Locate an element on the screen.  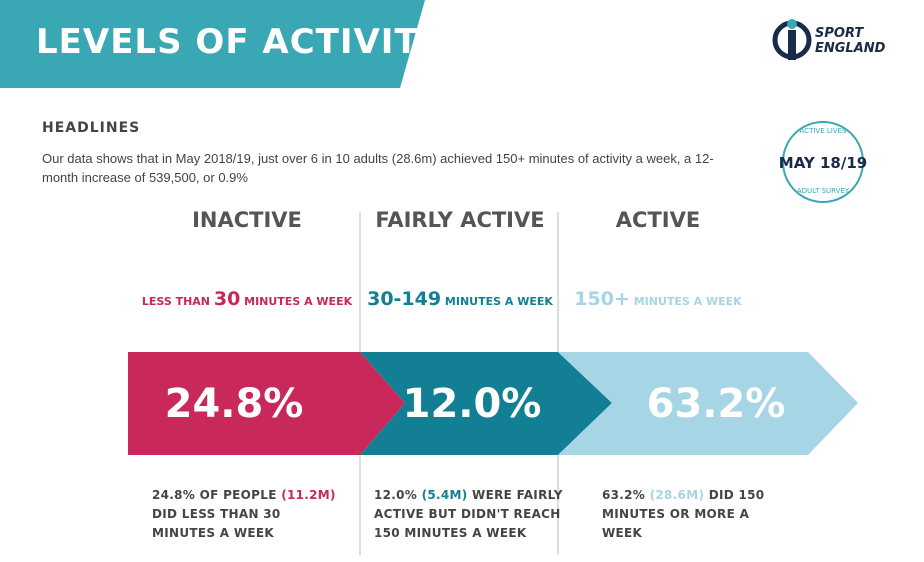
column-heading: FAIRLY ACTIVE is located at coordinates (460, 220).